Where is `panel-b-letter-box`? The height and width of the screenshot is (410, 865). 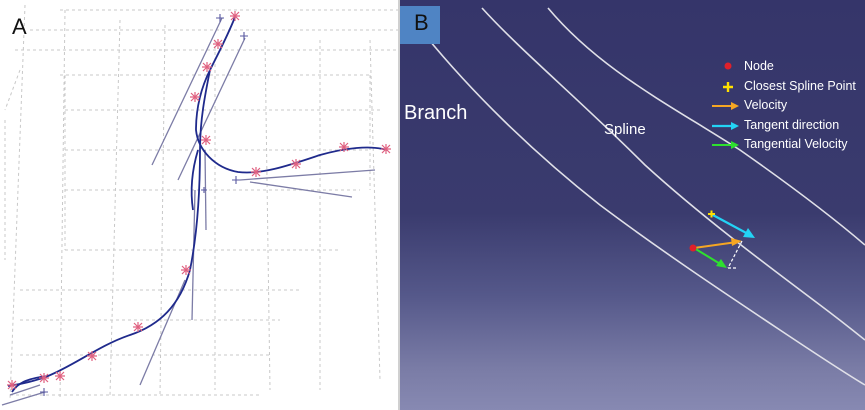 panel-b-letter-box is located at coordinates (420, 25).